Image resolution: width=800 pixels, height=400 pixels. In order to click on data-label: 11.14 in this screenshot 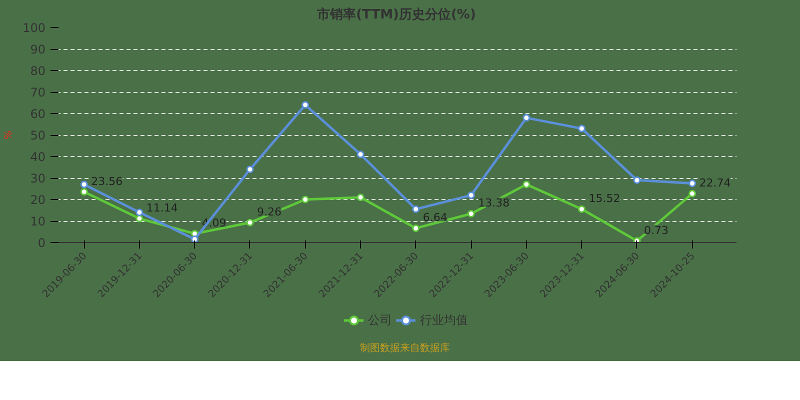, I will do `click(162, 208)`.